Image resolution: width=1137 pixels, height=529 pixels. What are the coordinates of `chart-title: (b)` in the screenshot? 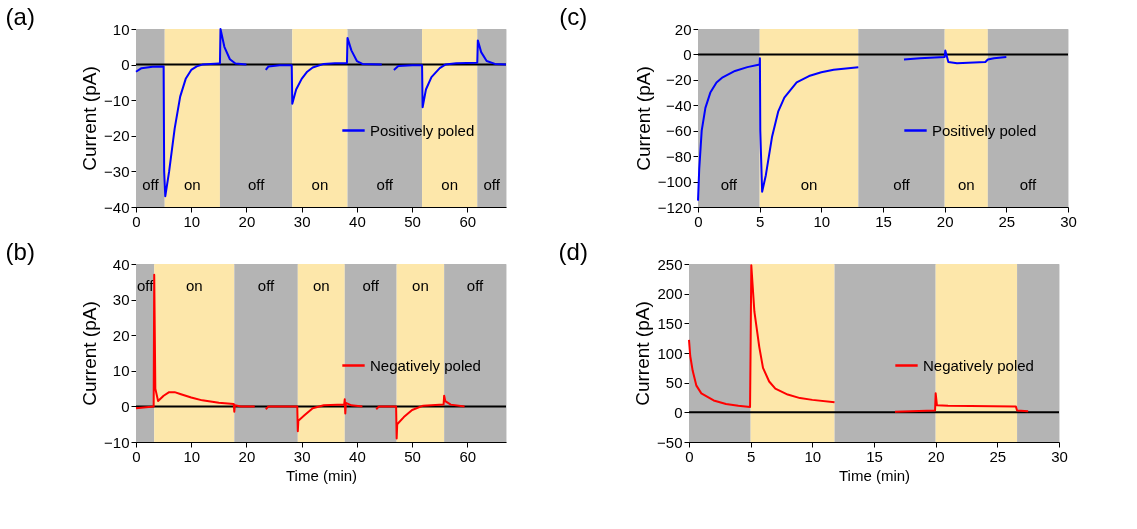 It's located at (20, 251).